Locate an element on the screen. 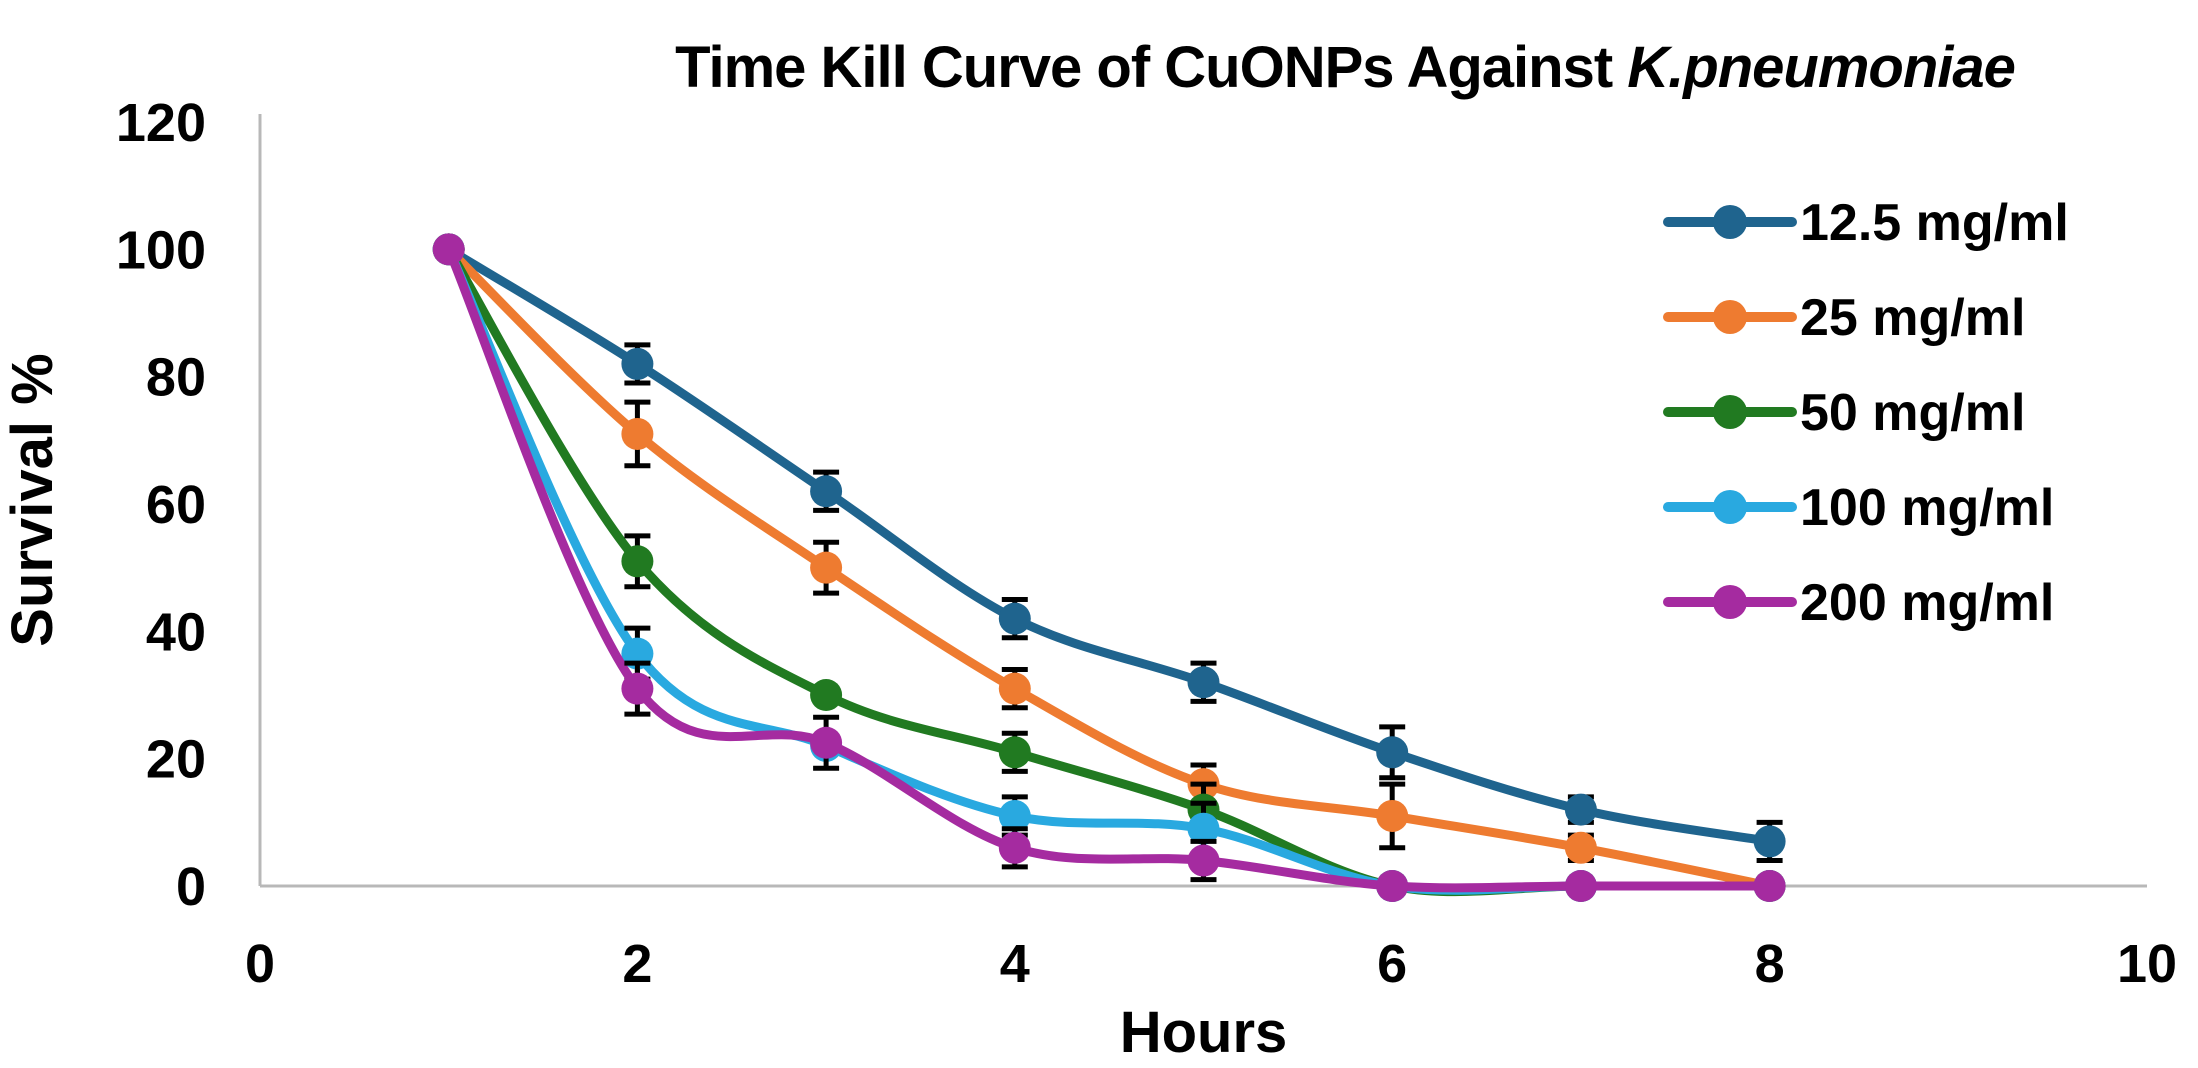 This screenshot has height=1068, width=2198. x-tick-label: 2 is located at coordinates (637, 964).